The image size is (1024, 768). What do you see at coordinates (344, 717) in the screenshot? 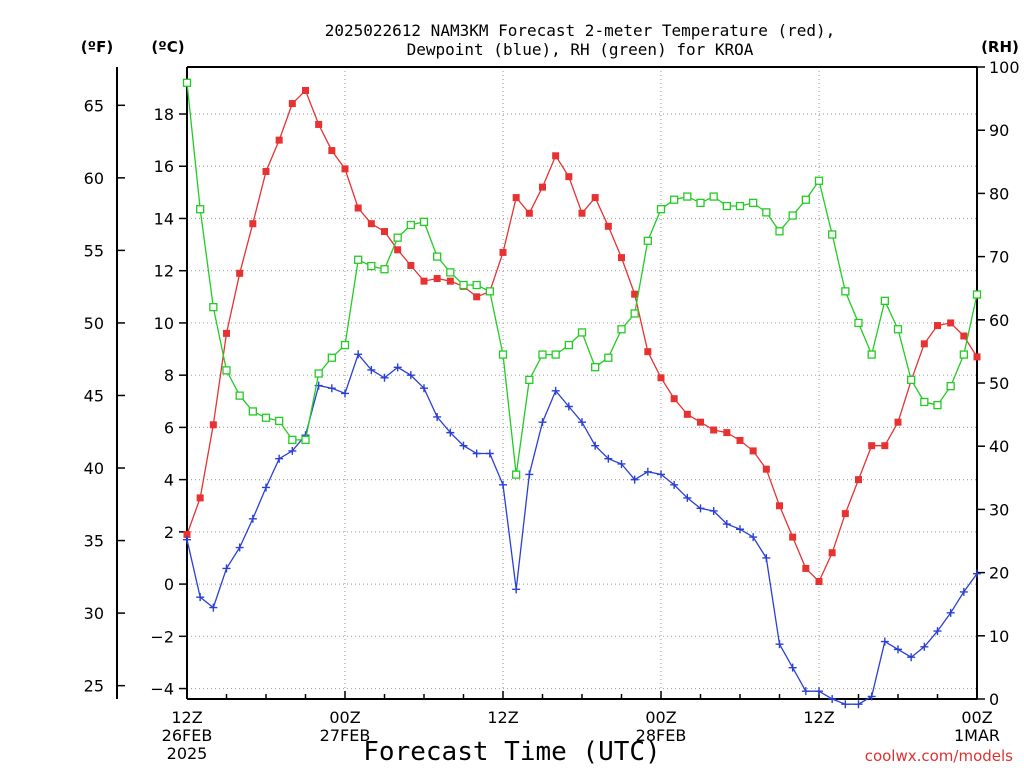
I see `x-tick-label: 00Z` at bounding box center [344, 717].